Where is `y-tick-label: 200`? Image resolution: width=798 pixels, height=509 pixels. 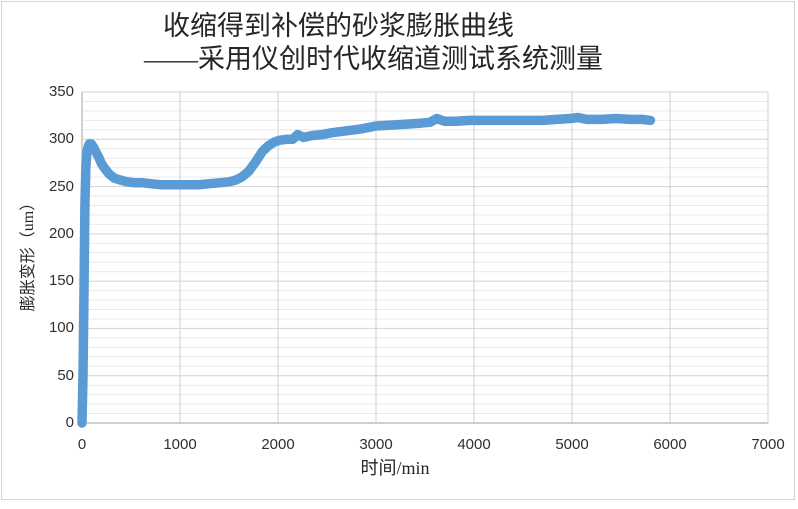 y-tick-label: 200 is located at coordinates (61, 233).